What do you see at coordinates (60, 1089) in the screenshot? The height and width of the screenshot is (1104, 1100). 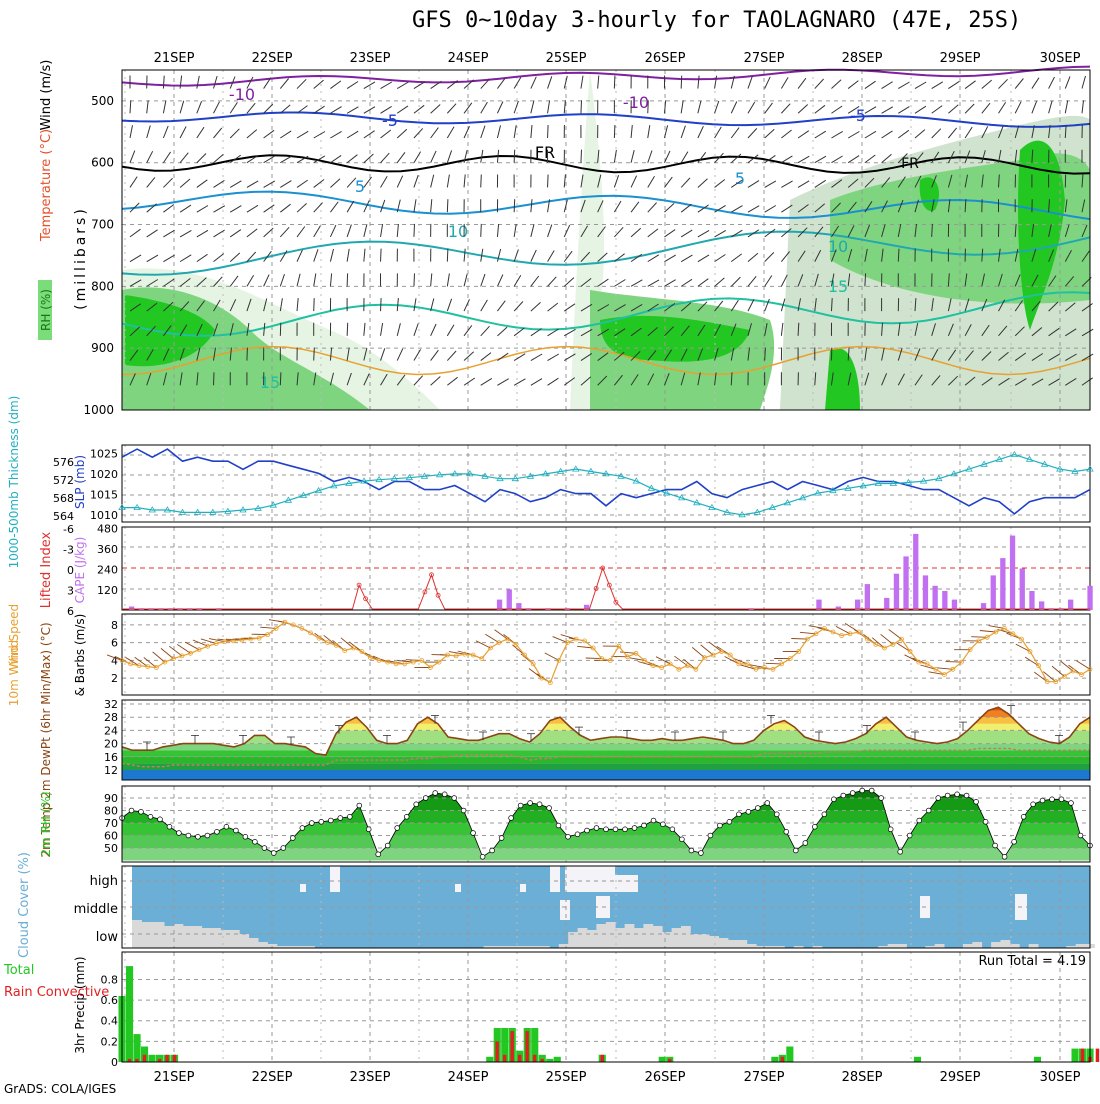 I see `credit-label: GrADS: COLA/IGES` at bounding box center [60, 1089].